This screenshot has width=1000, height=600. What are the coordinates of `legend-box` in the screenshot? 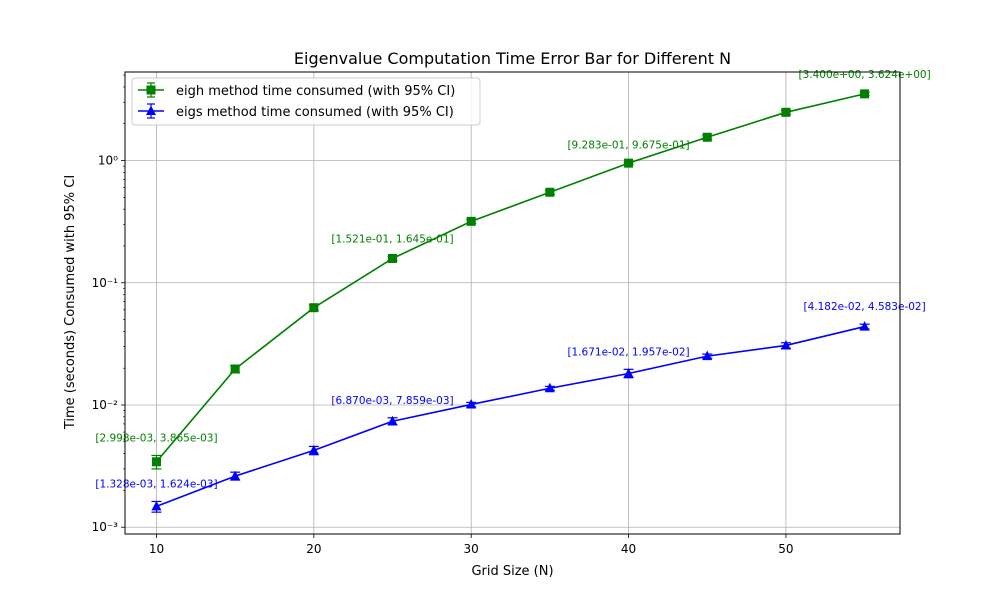 It's located at (306, 101).